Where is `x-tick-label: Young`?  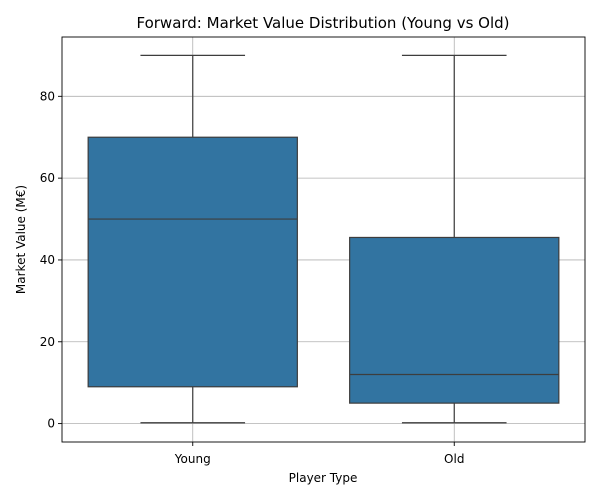
x-tick-label: Young is located at coordinates (192, 459).